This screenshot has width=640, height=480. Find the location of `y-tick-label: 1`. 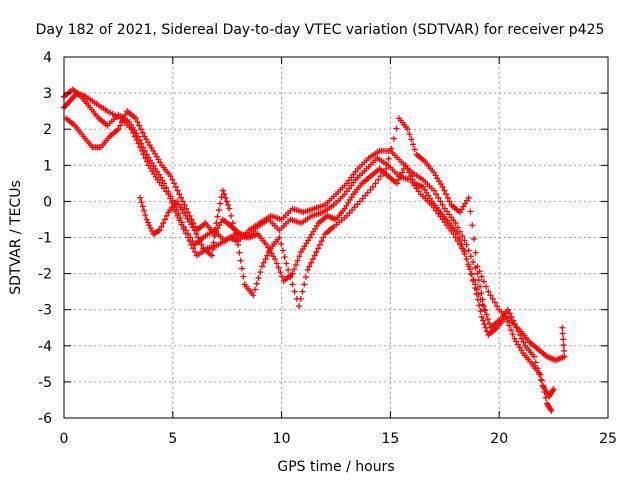

y-tick-label: 1 is located at coordinates (47, 166).